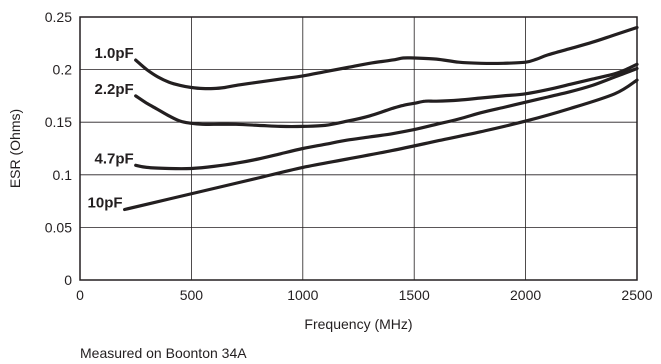  Describe the element at coordinates (58, 148) in the screenshot. I see `y-tick-labels: 0 0.05 0.1 0.15 0.2 0.25` at that location.